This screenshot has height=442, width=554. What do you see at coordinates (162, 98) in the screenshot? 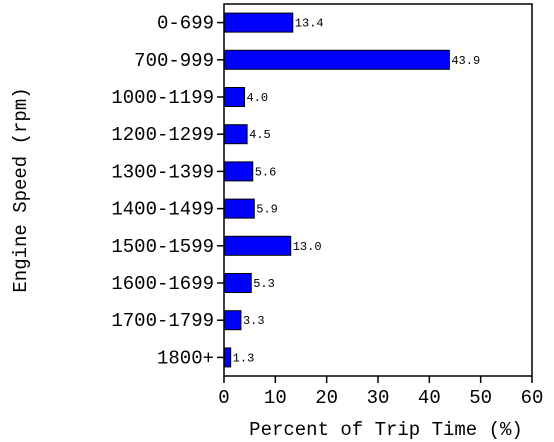
I see `category-label: 1000-1199` at bounding box center [162, 98].